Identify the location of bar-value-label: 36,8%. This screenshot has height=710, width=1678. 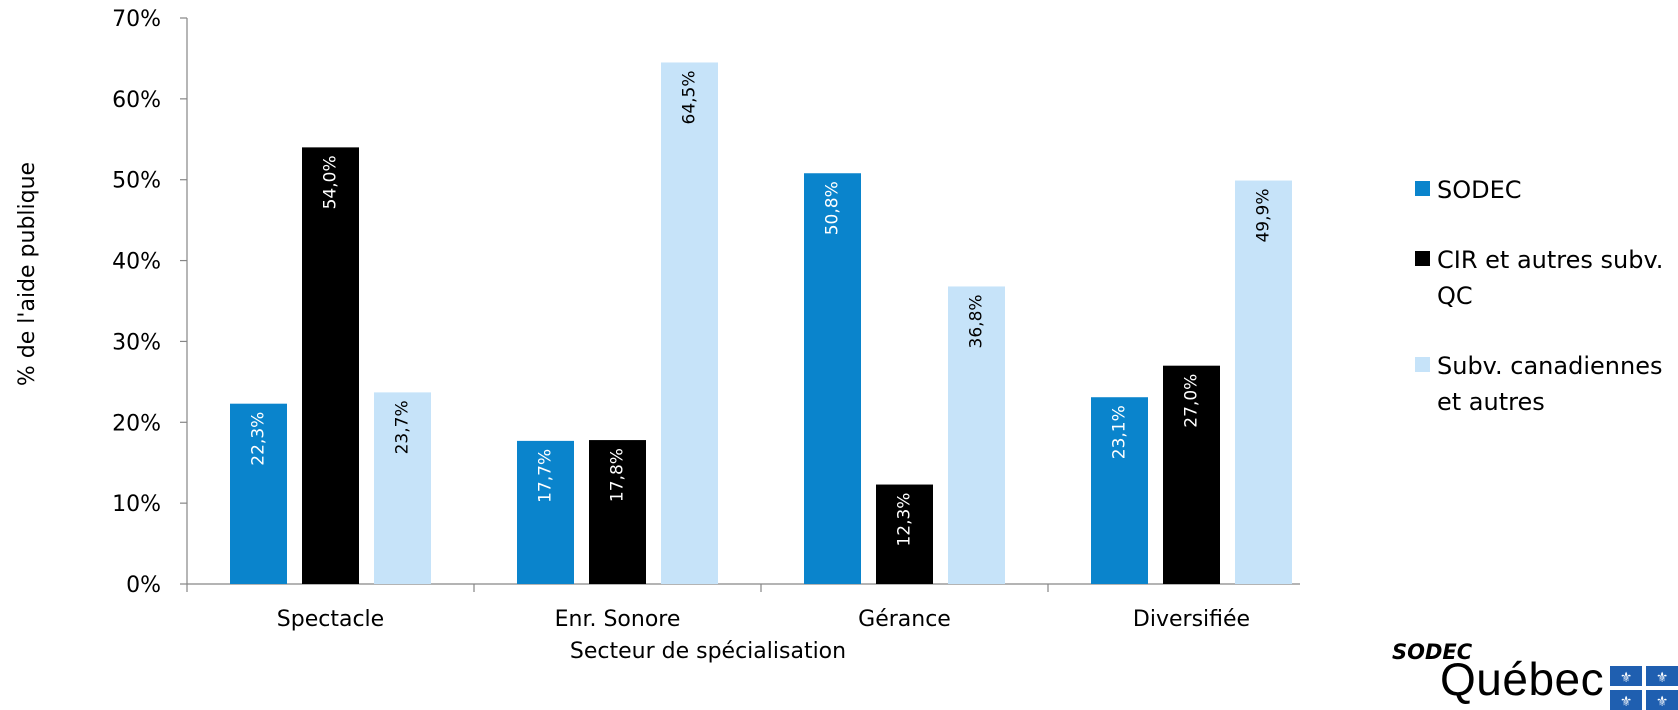
(977, 321).